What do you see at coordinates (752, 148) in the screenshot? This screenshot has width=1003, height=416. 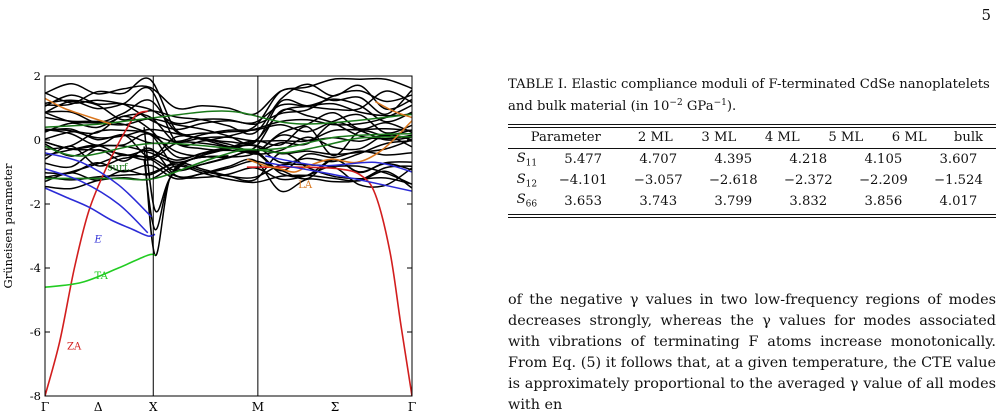 I see `table-mid-rule` at bounding box center [752, 148].